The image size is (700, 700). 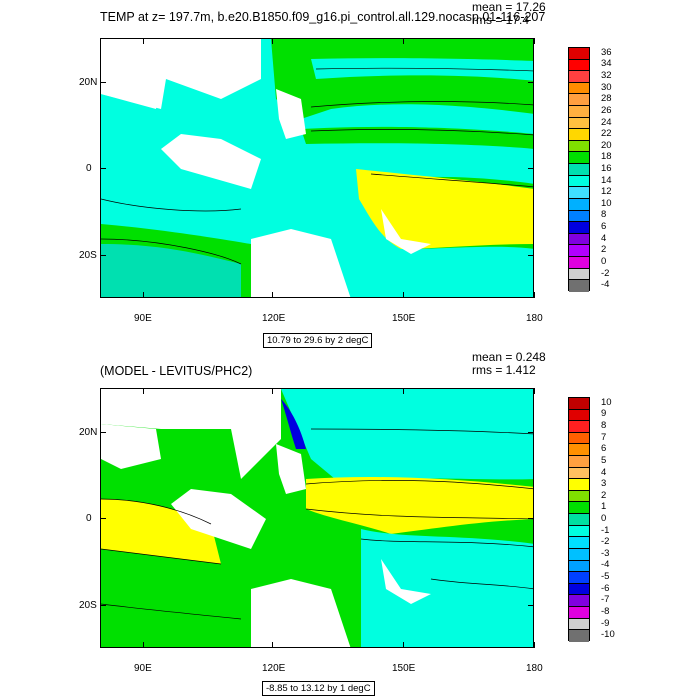 What do you see at coordinates (509, 7) in the screenshot?
I see `top-mean: mean = 17.26` at bounding box center [509, 7].